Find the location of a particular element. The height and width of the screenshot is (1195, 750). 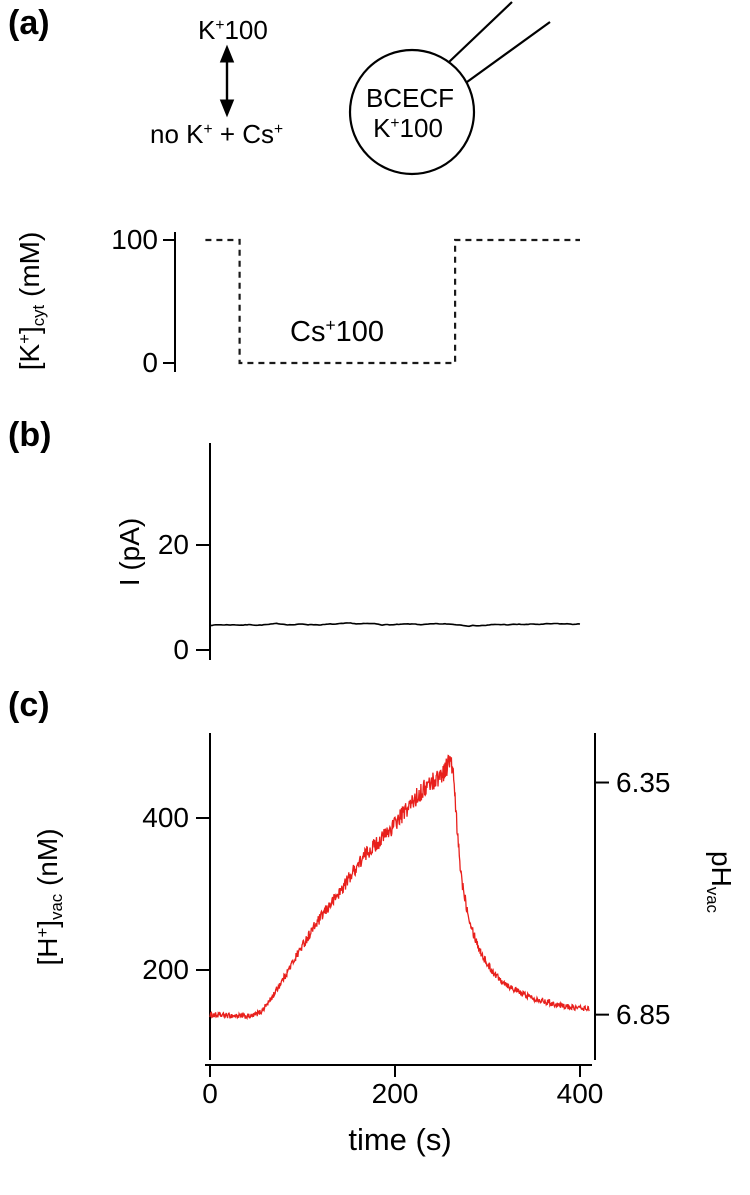

exchange-arrow-head-down is located at coordinates (227, 108).